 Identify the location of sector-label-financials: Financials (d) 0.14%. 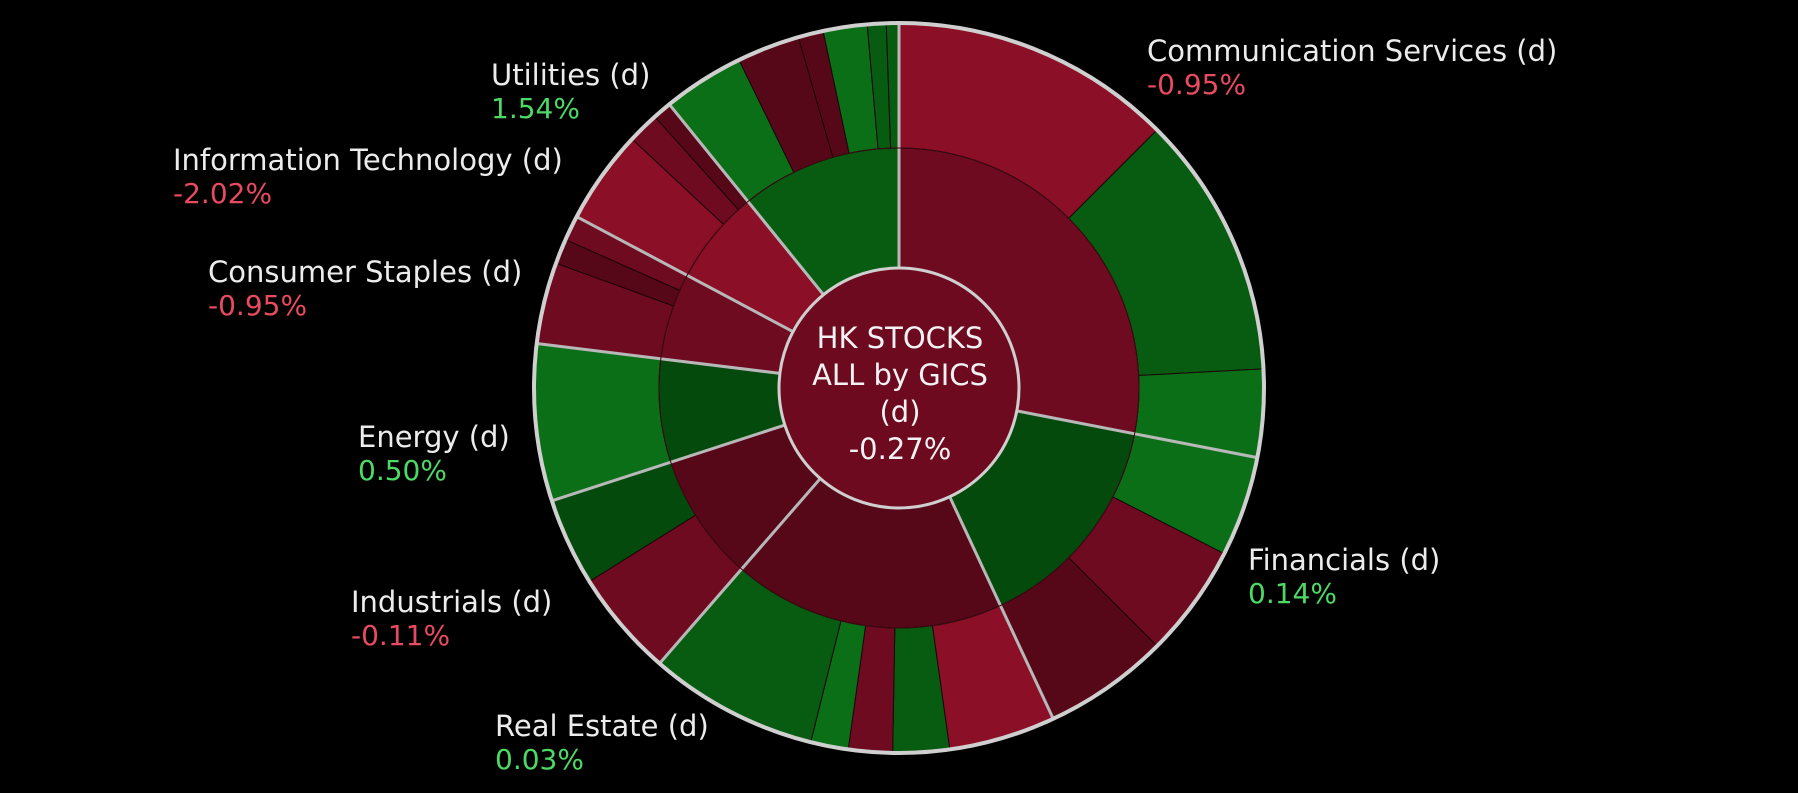
(1344, 576).